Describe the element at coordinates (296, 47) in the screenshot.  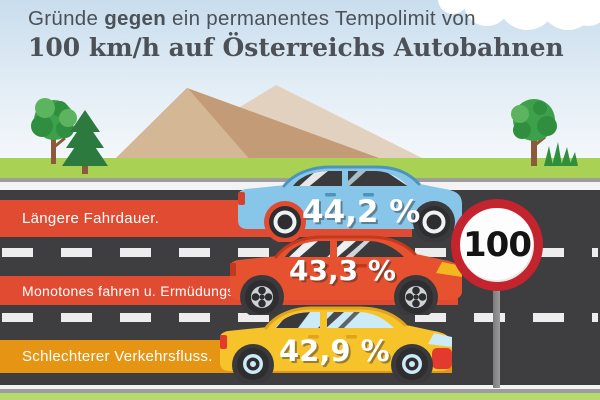
I see `title-line-2: 100 km/h auf Österreichs Autobahnen` at that location.